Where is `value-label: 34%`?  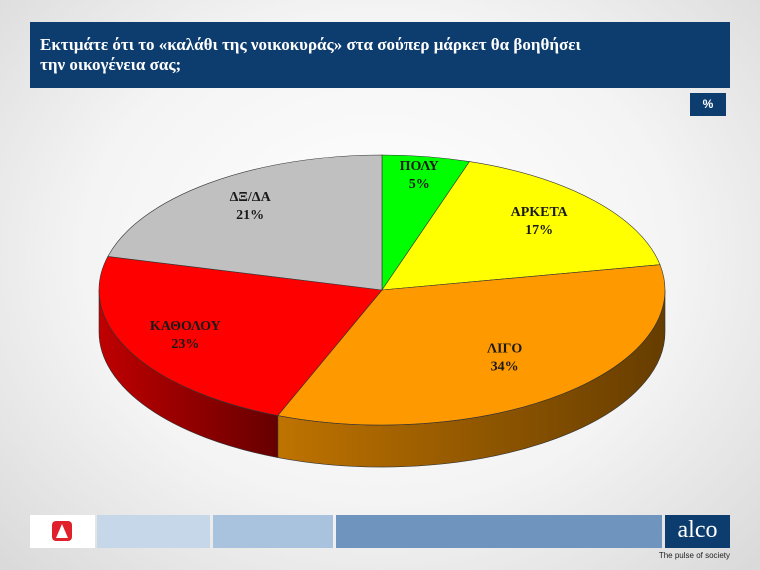 value-label: 34% is located at coordinates (505, 367).